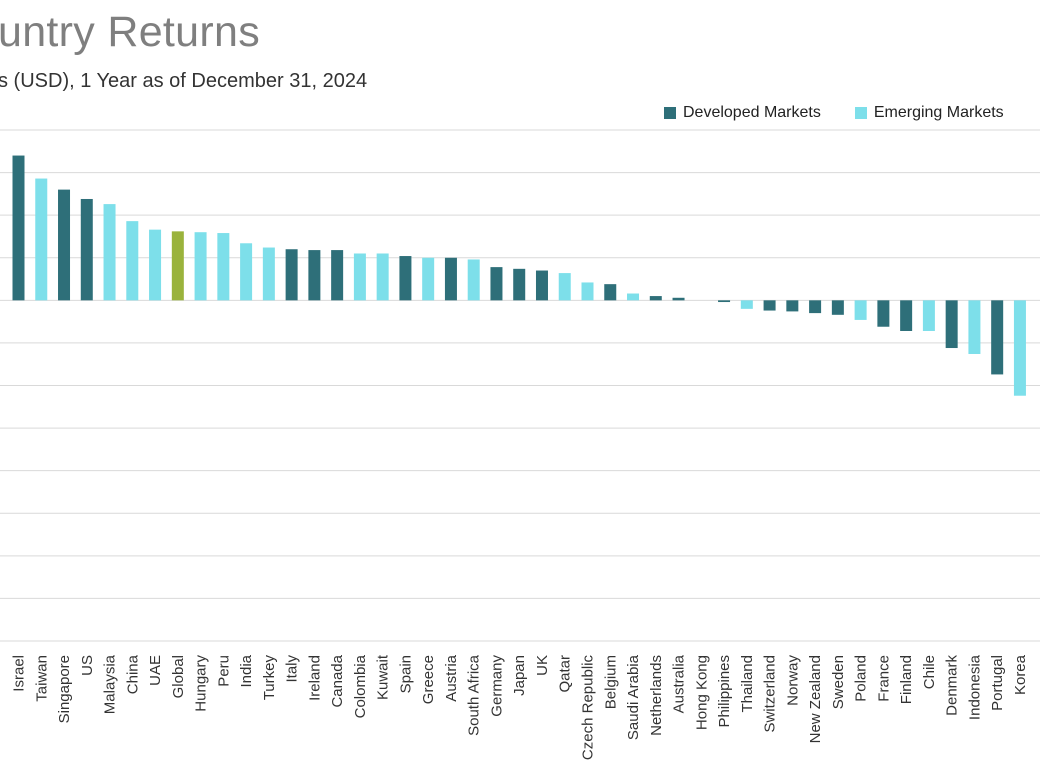  What do you see at coordinates (1019, 348) in the screenshot?
I see `bar-korea` at bounding box center [1019, 348].